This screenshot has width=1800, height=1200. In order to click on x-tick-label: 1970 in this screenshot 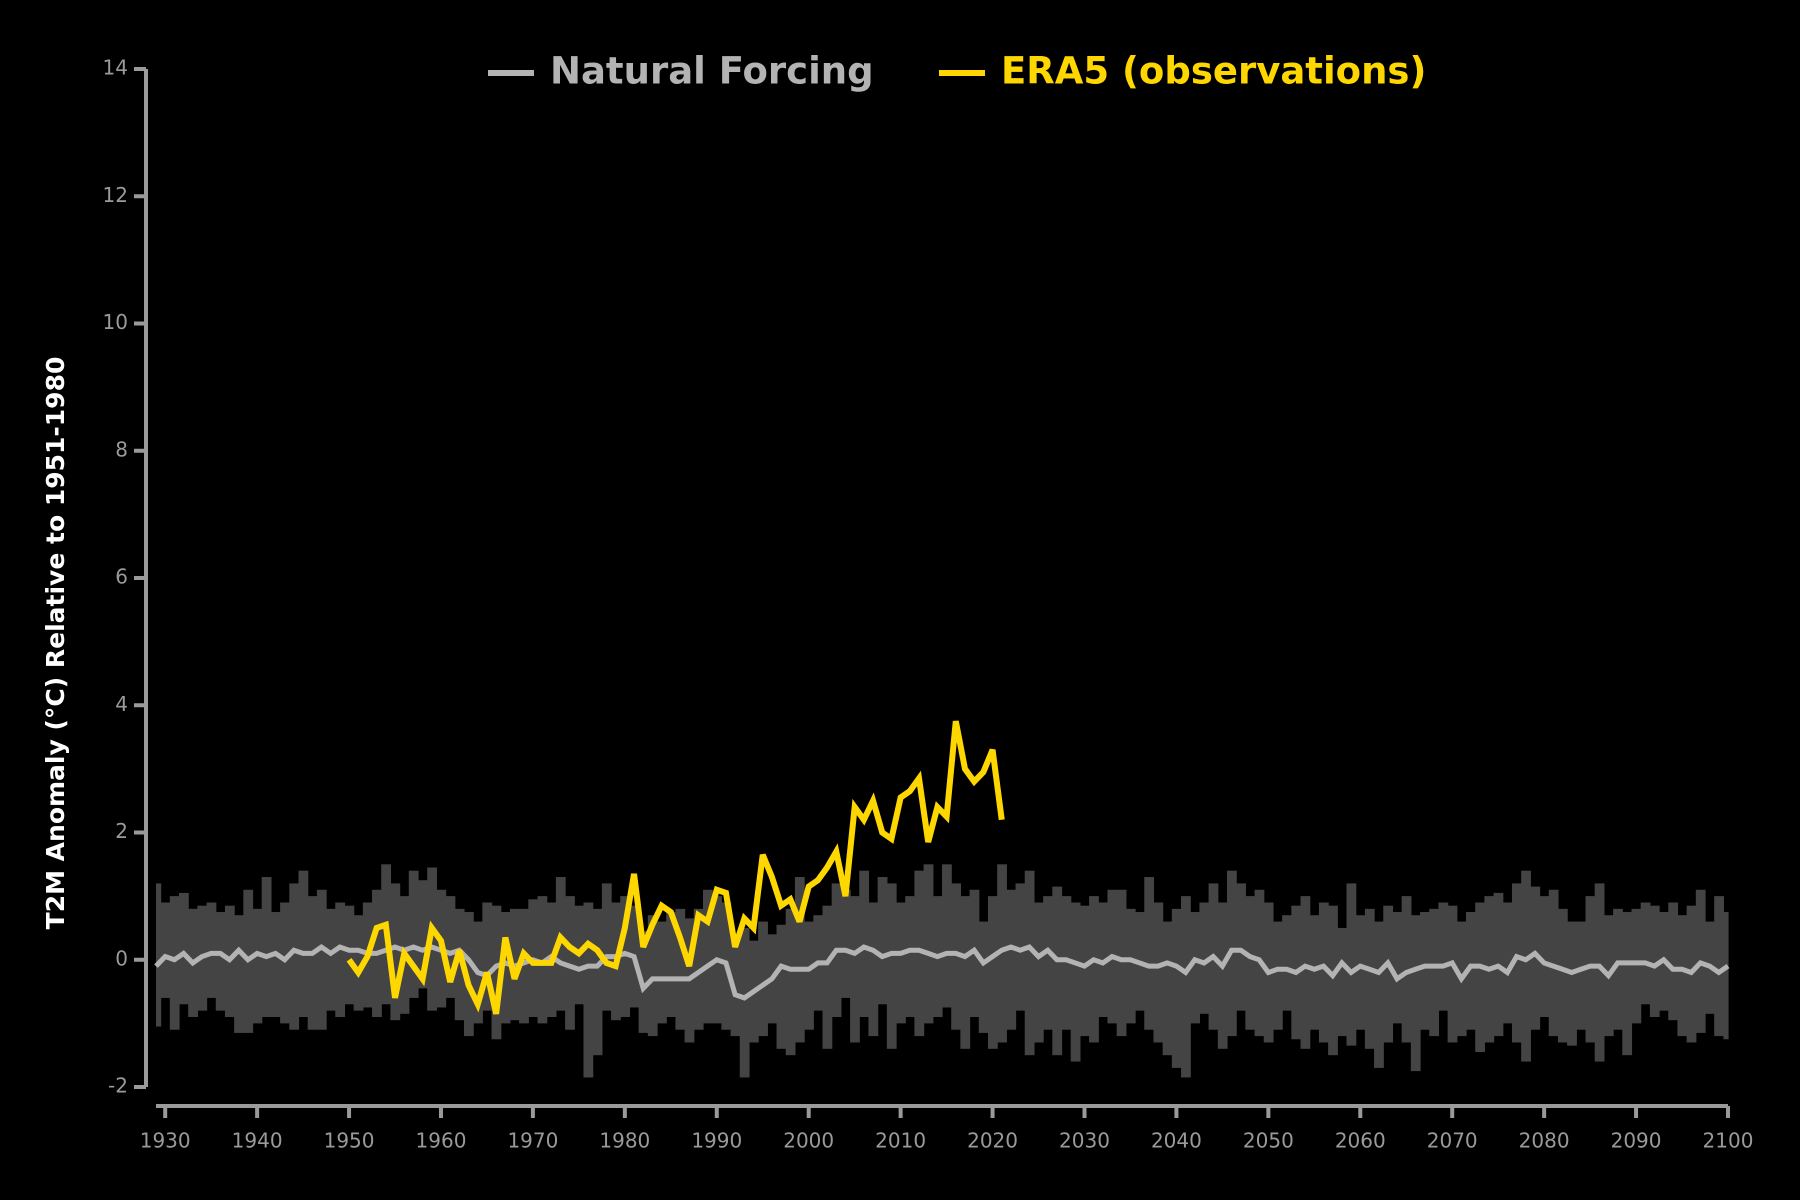, I will do `click(532, 1141)`.